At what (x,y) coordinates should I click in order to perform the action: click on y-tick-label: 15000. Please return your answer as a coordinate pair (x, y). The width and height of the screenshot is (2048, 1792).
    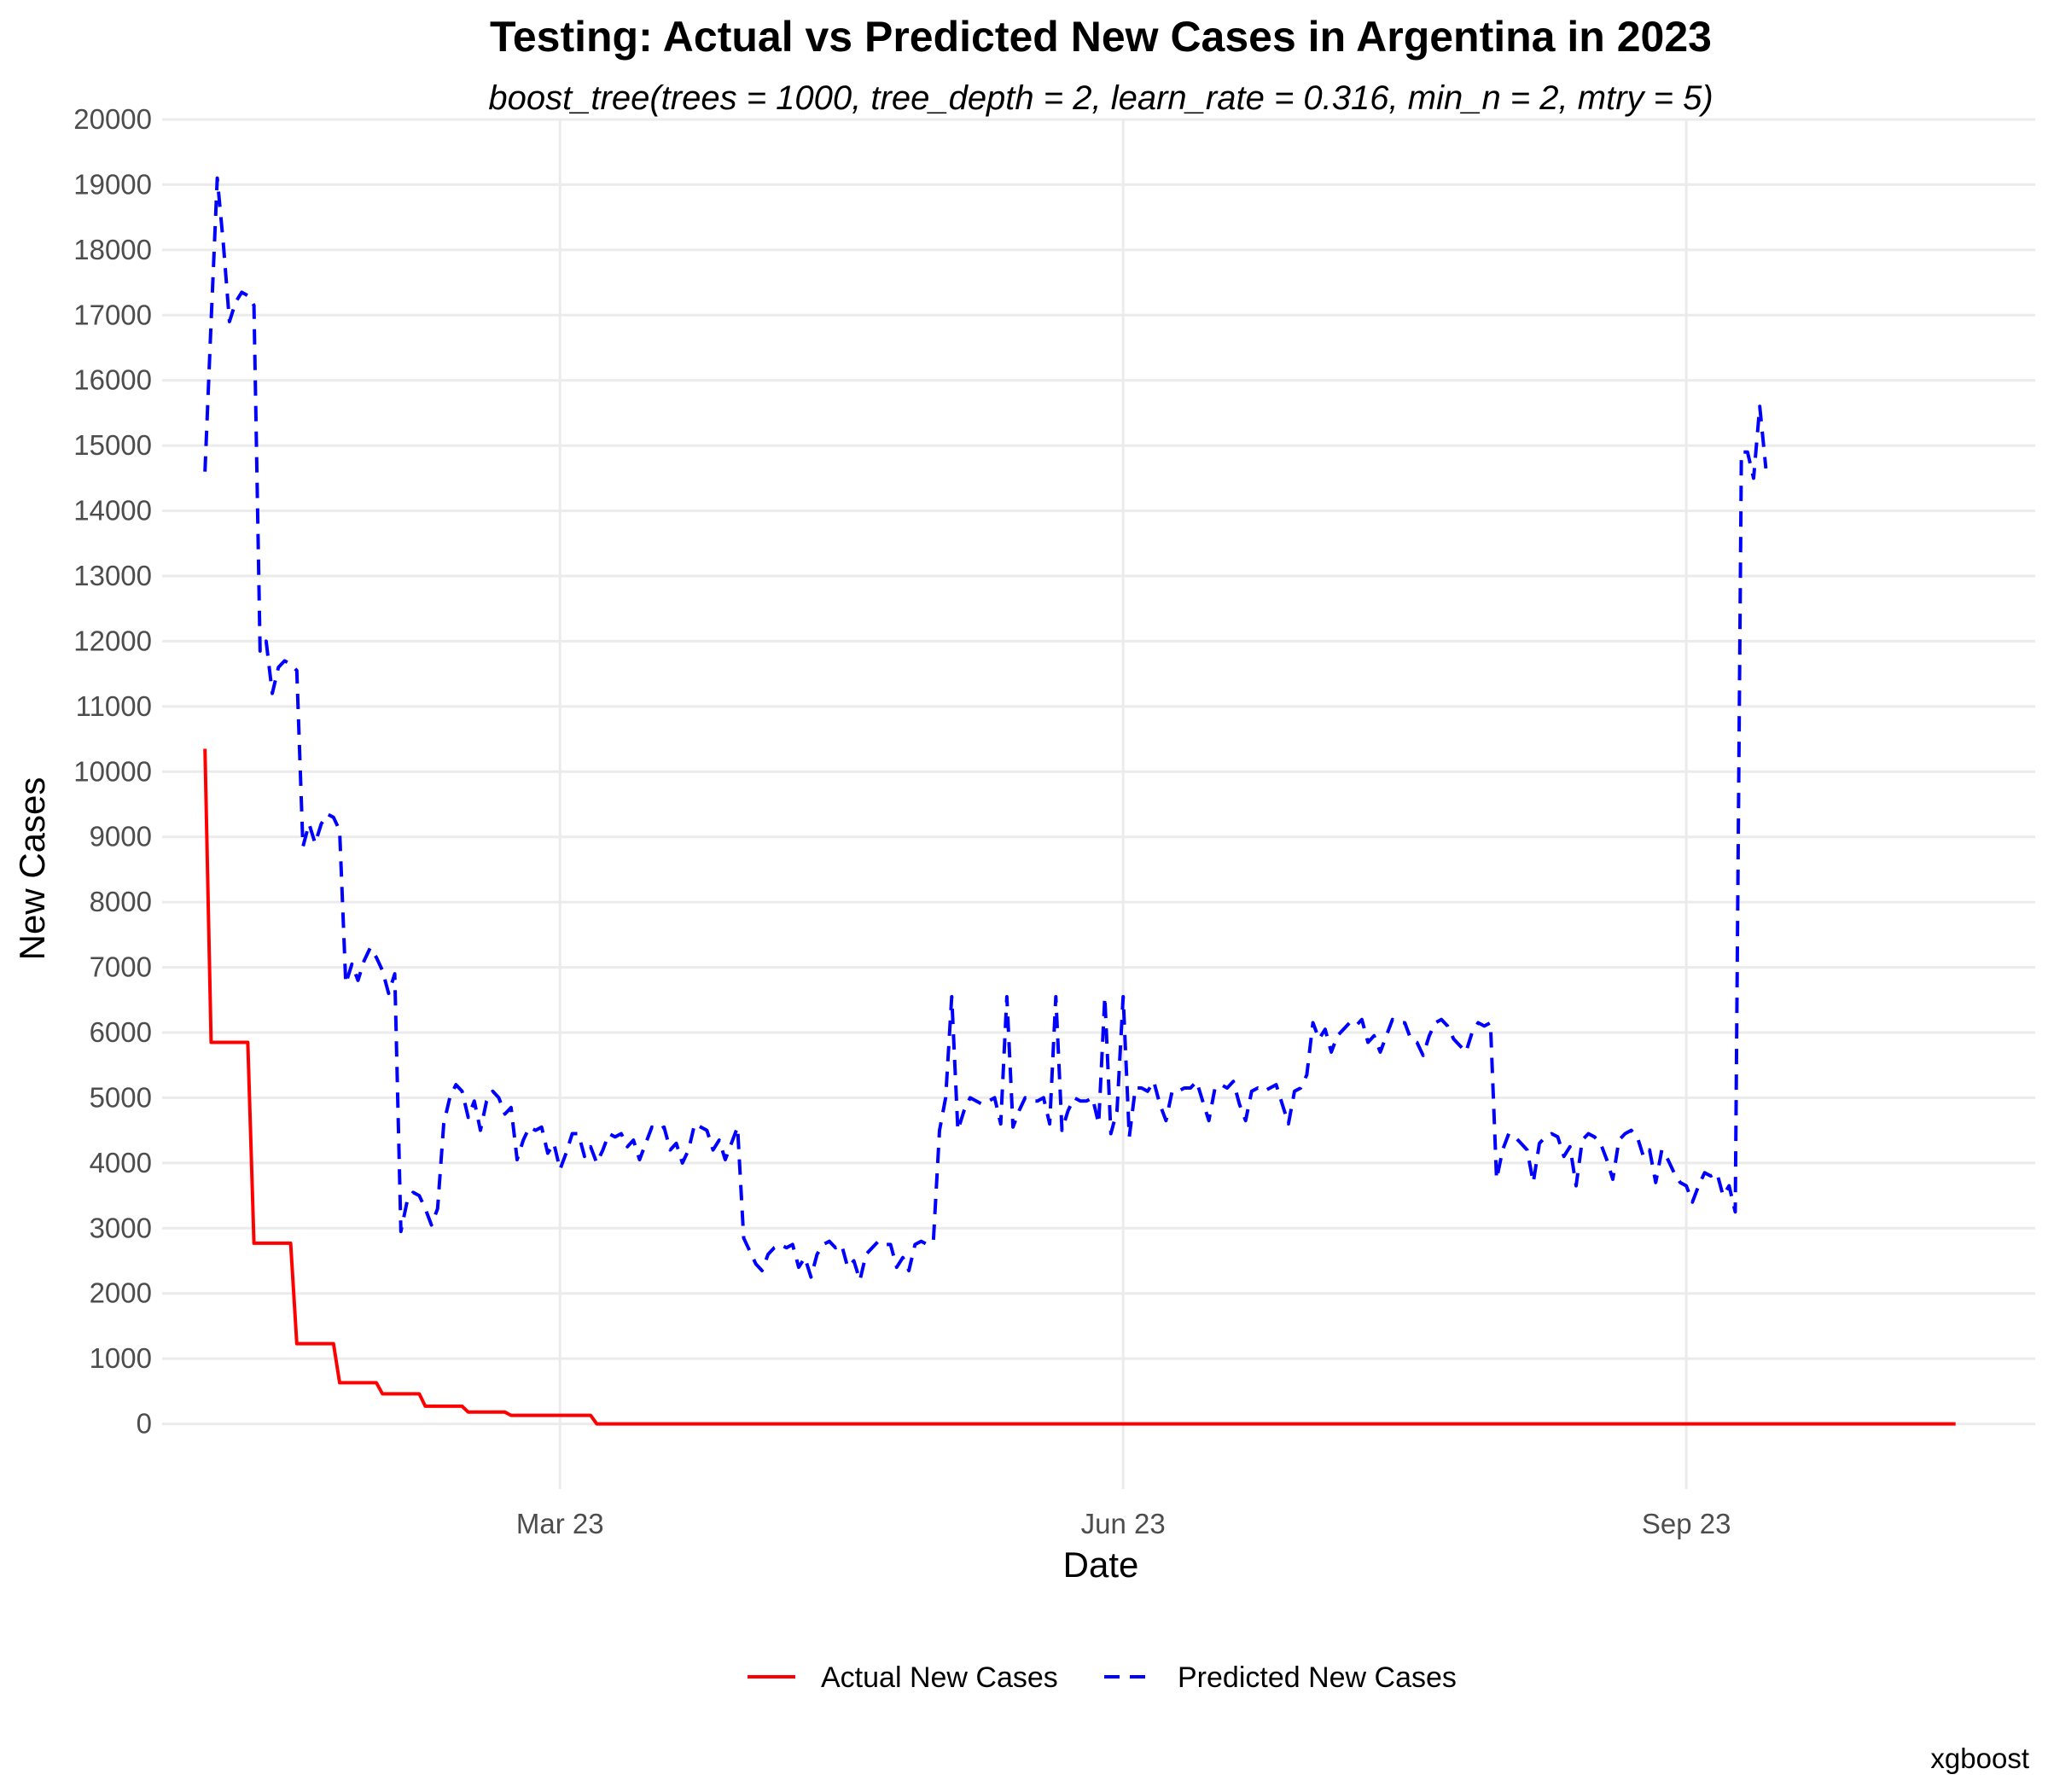
    Looking at the image, I should click on (113, 445).